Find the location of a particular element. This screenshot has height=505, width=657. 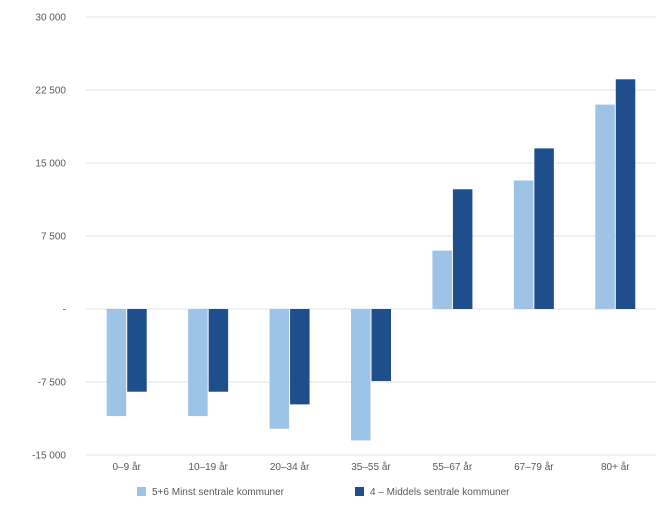

y-tick-label: 7 500 is located at coordinates (53, 237).